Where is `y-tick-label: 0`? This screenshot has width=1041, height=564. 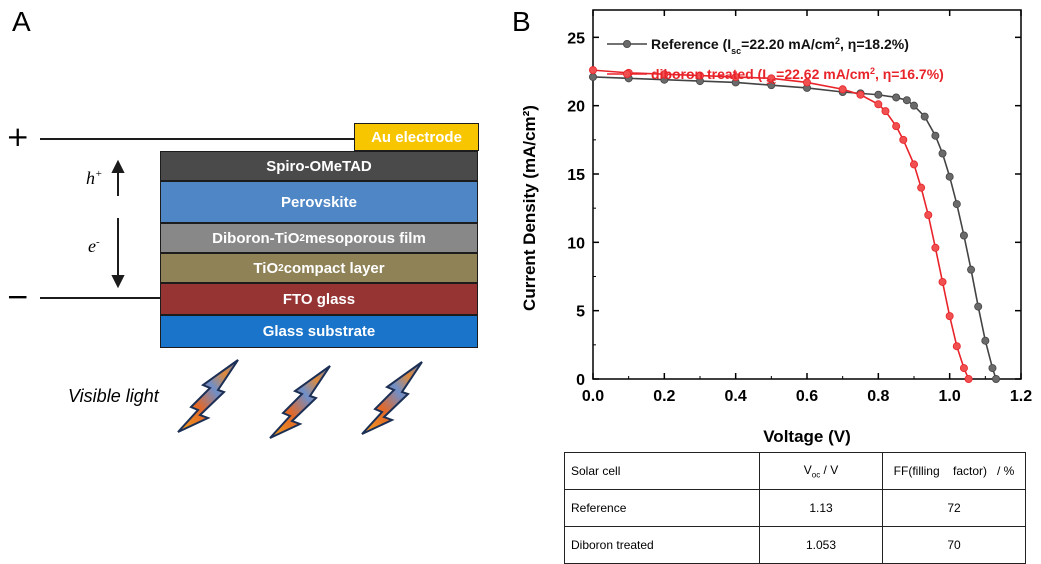
y-tick-label: 0 is located at coordinates (580, 380).